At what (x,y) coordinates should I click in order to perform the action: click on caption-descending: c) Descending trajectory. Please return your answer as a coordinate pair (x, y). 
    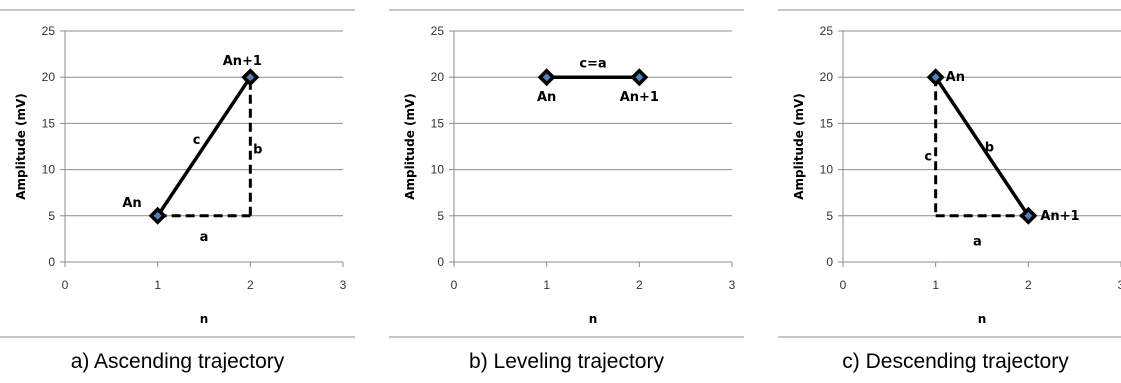
    Looking at the image, I should click on (955, 361).